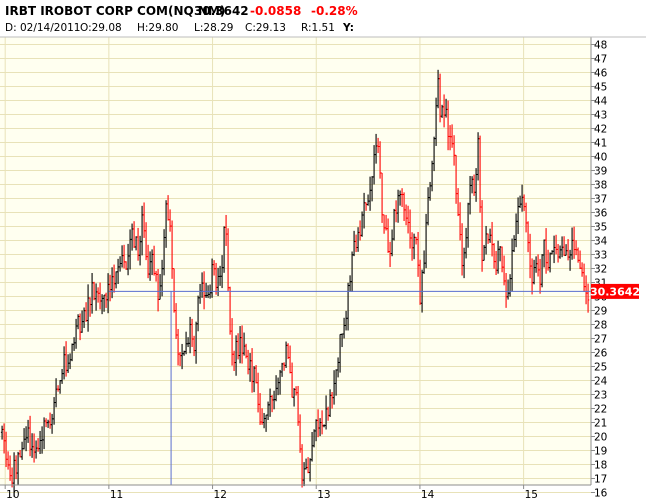 This screenshot has height=503, width=646. I want to click on last-price: 30.3642, so click(221, 11).